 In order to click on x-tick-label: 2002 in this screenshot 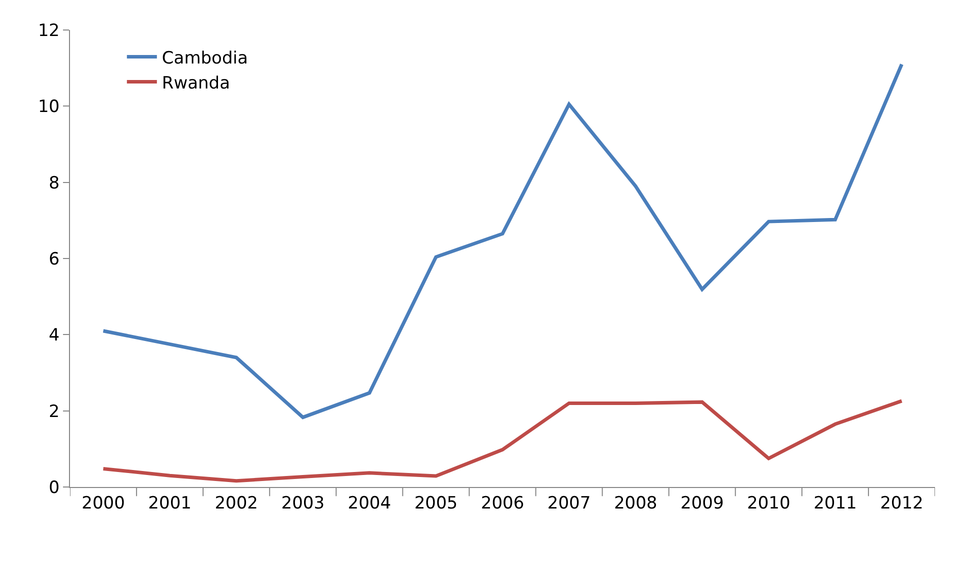, I will do `click(236, 503)`.